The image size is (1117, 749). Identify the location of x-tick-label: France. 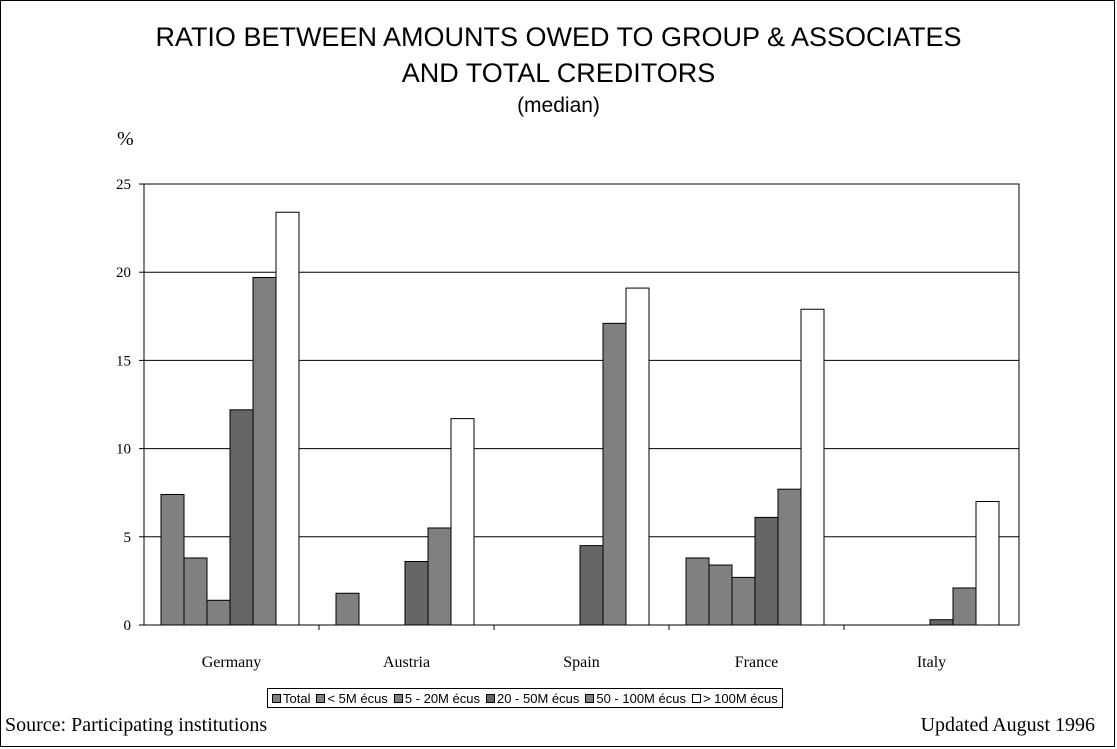
(757, 662).